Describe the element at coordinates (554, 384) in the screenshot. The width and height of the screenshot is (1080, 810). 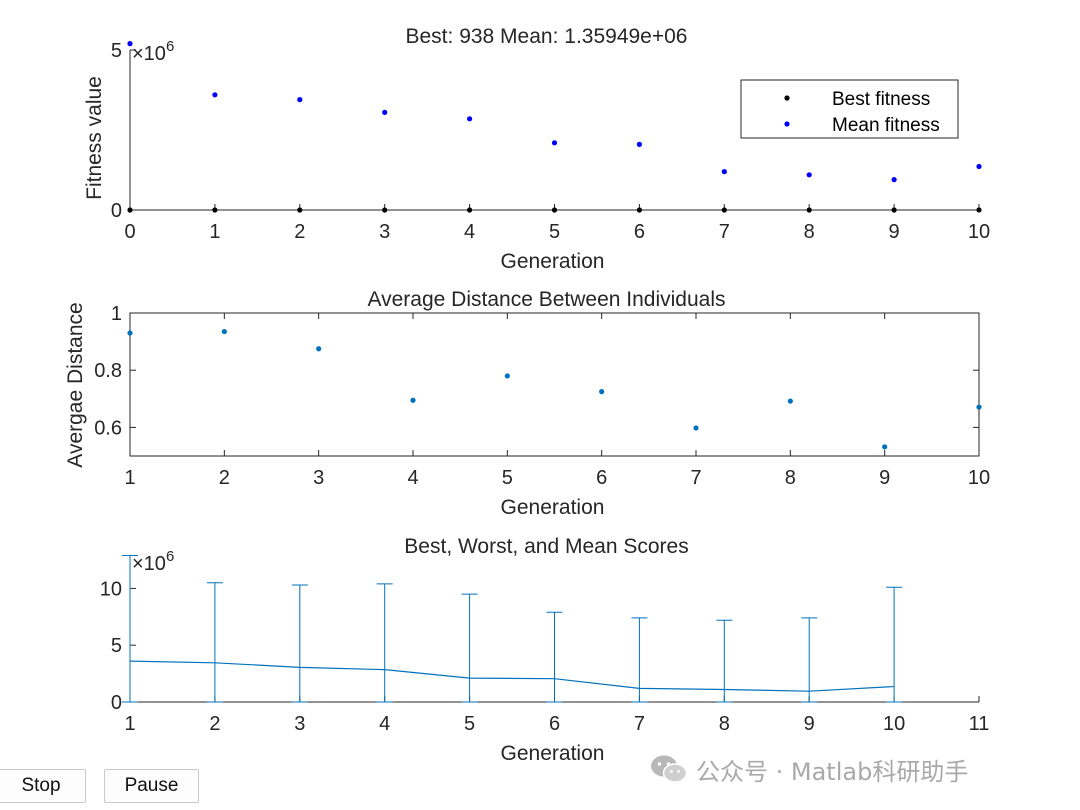
I see `chart2-axes-box` at that location.